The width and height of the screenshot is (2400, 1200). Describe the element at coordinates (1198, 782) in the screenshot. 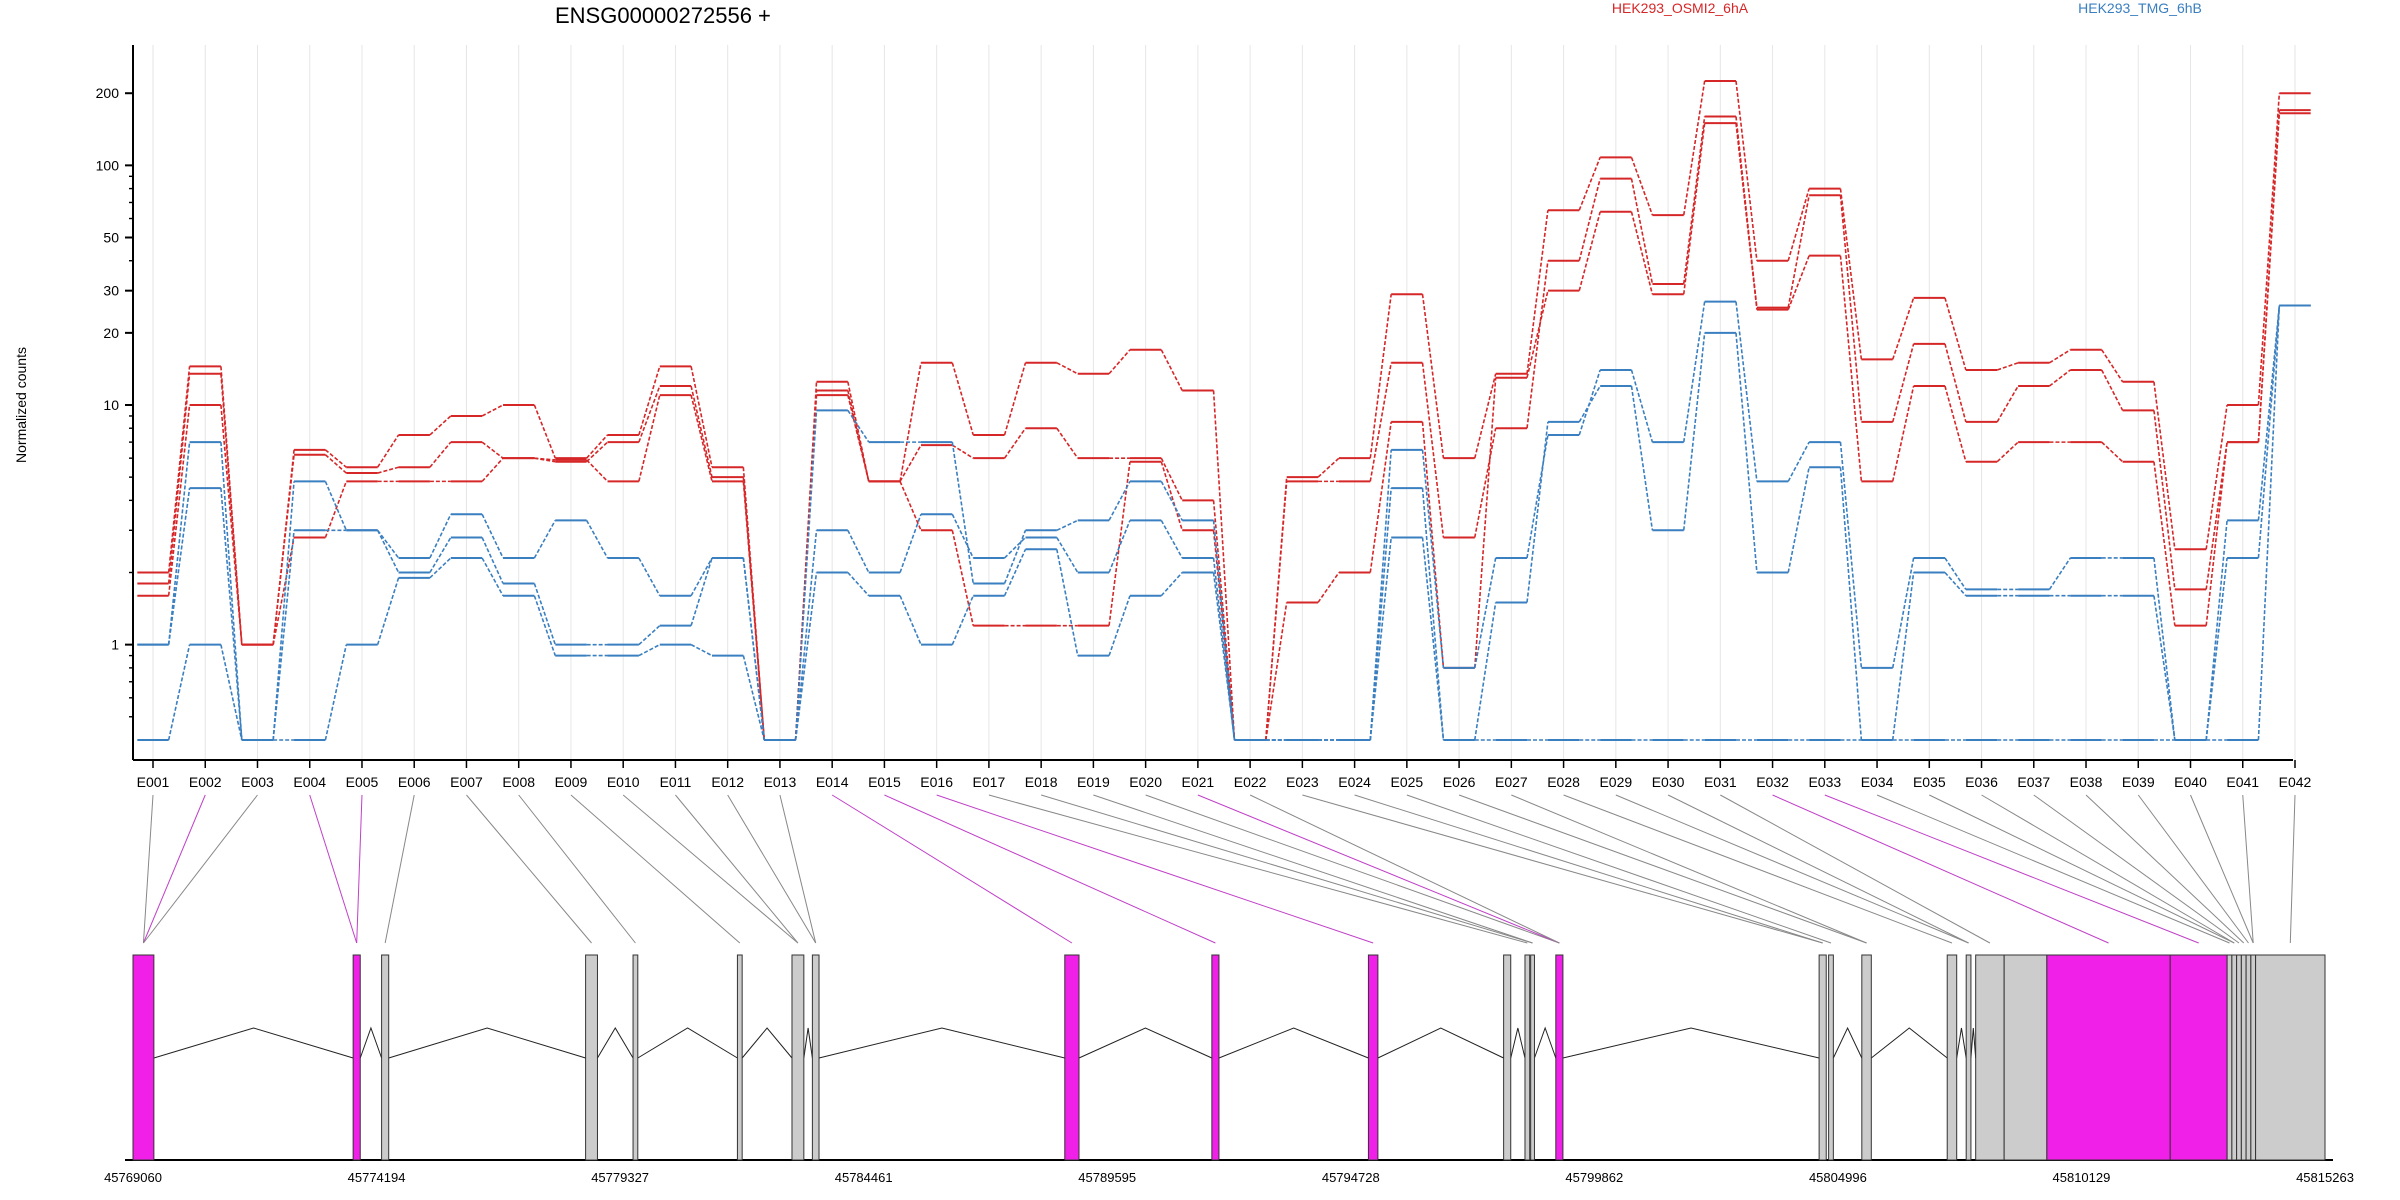

I see `exon-label: E021` at that location.